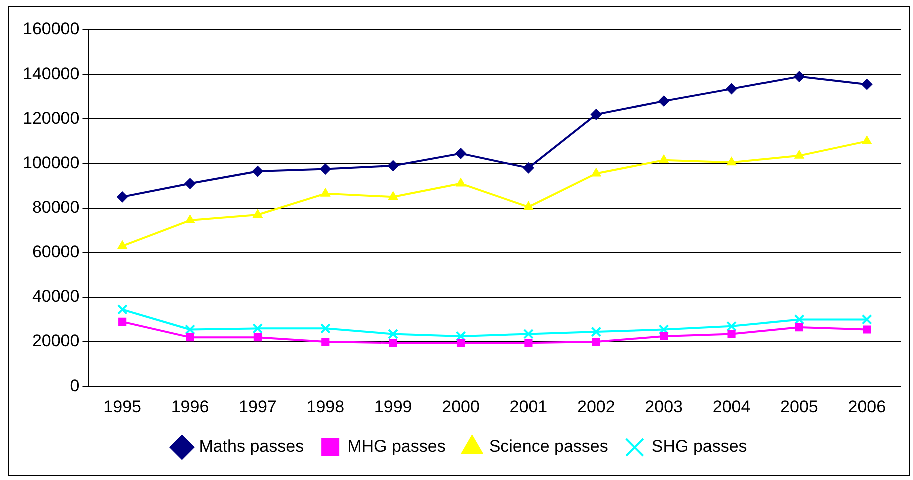 The width and height of the screenshot is (913, 480). What do you see at coordinates (123, 406) in the screenshot?
I see `x-tick-label: 1995` at bounding box center [123, 406].